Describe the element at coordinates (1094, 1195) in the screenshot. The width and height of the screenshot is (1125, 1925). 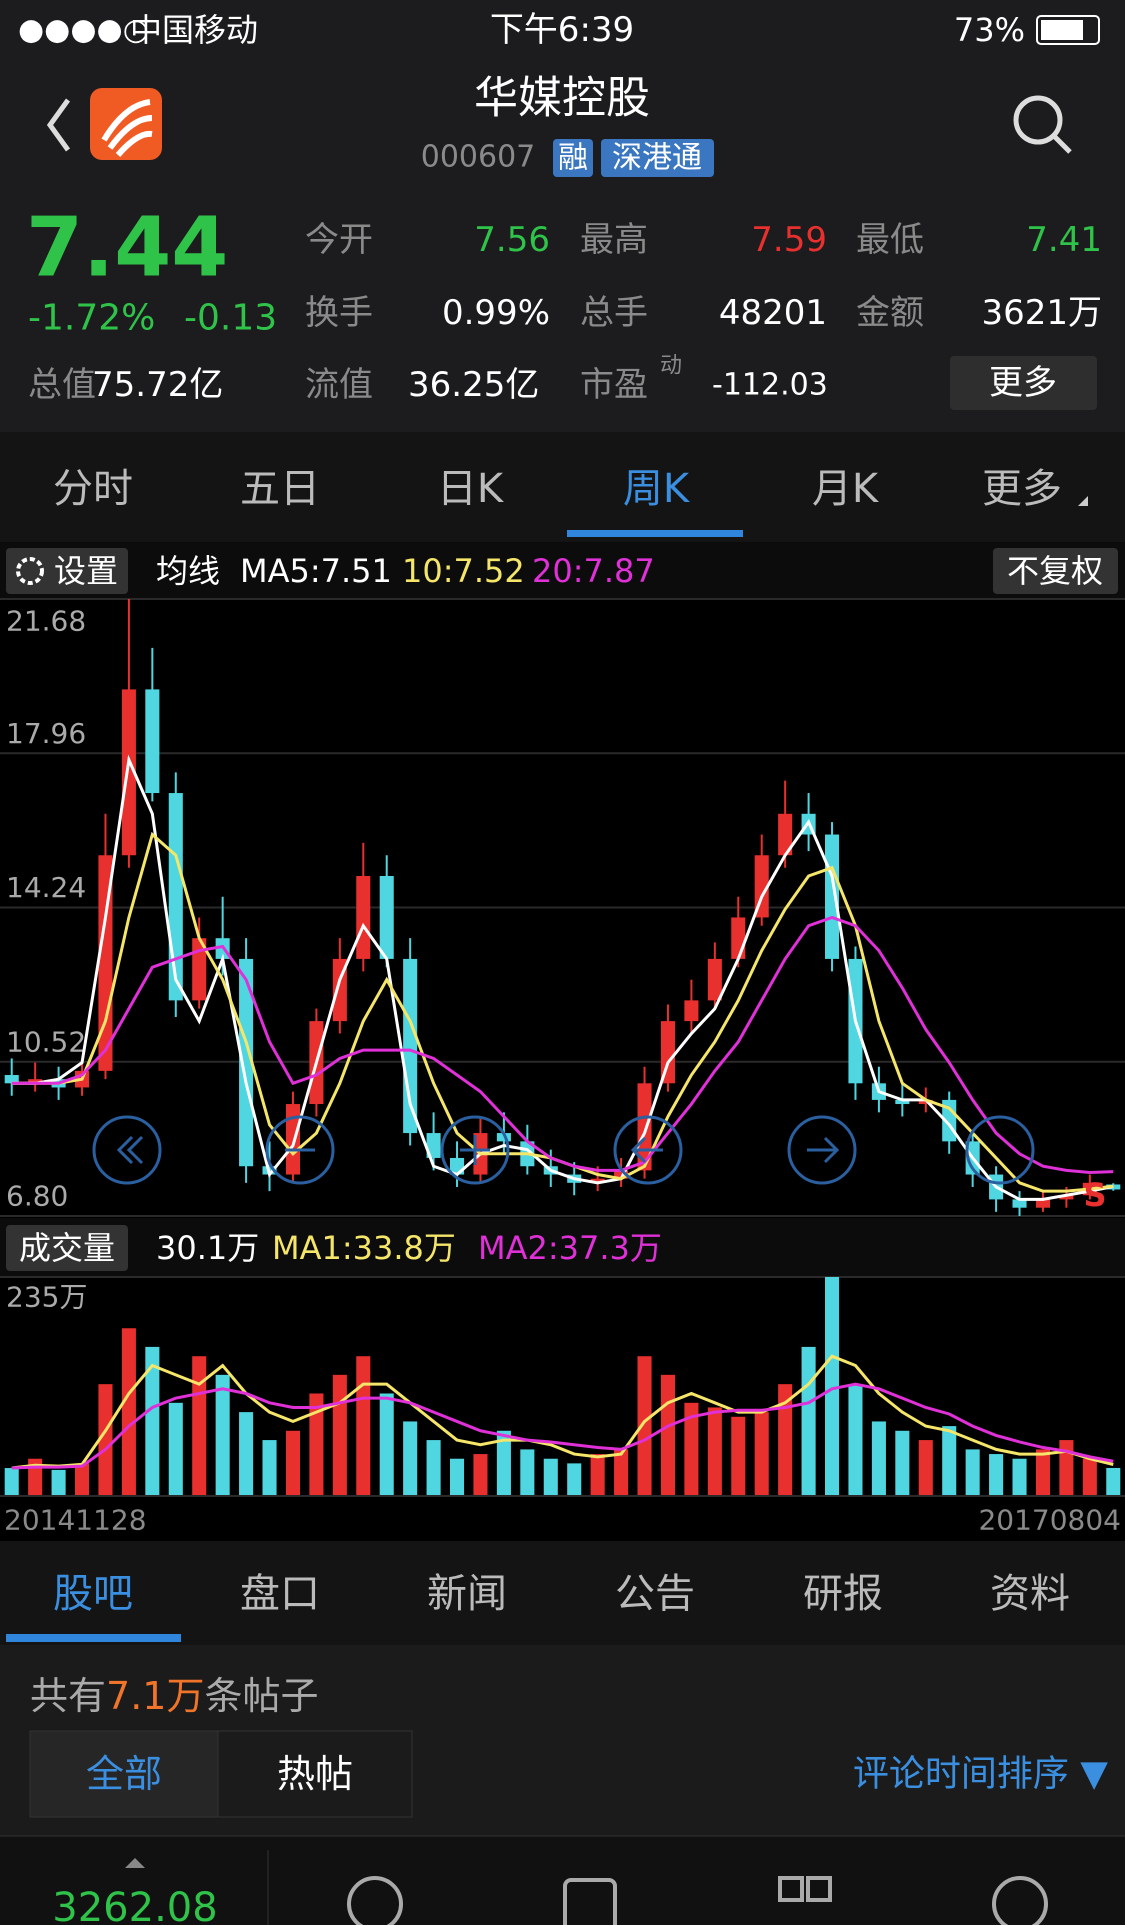
I see `signal-marker: S` at that location.